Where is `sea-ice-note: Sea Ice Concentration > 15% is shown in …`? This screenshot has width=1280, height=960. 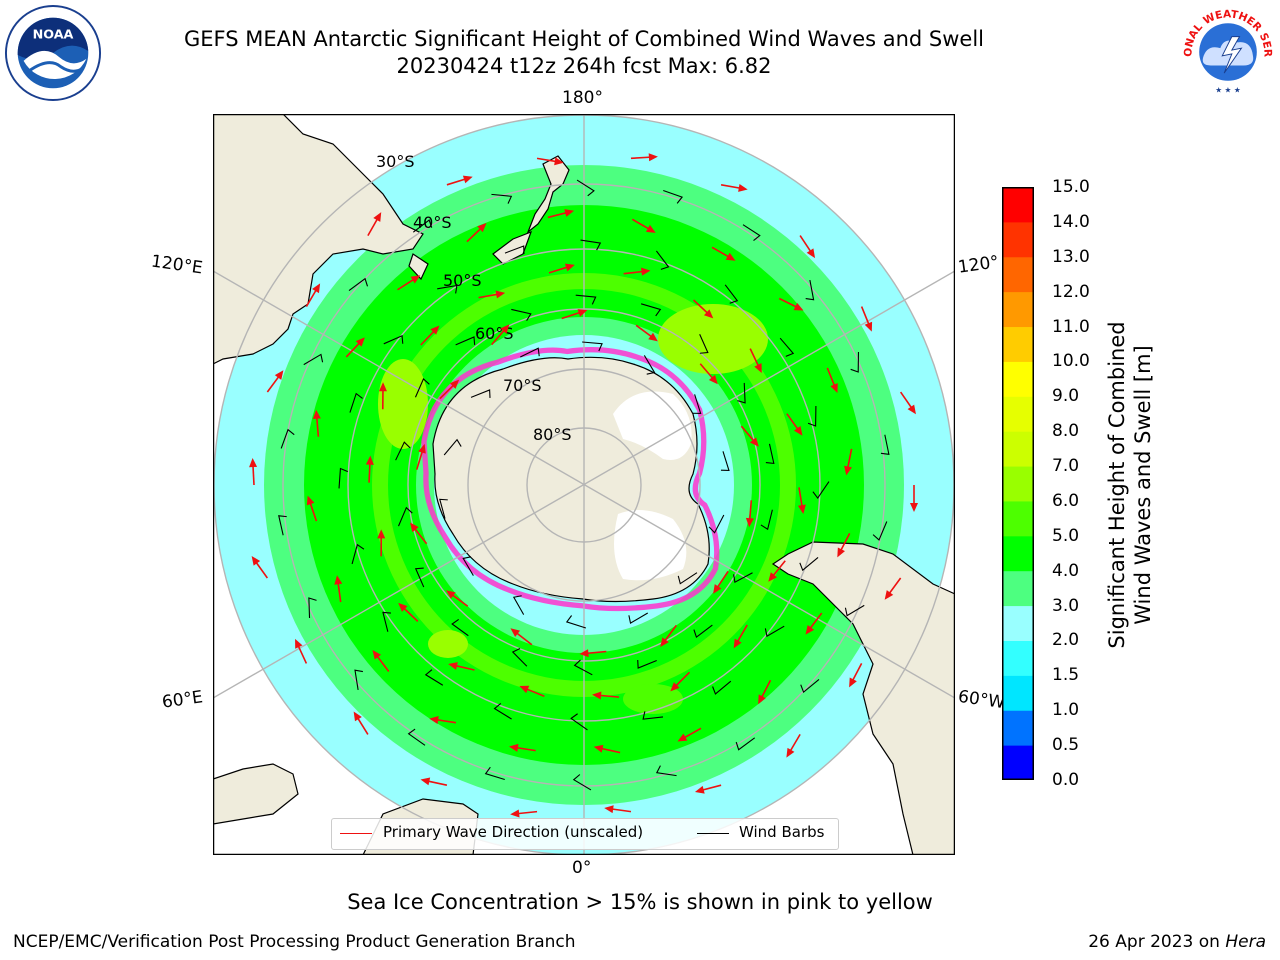
sea-ice-note: Sea Ice Concentration > 15% is shown in … is located at coordinates (640, 902).